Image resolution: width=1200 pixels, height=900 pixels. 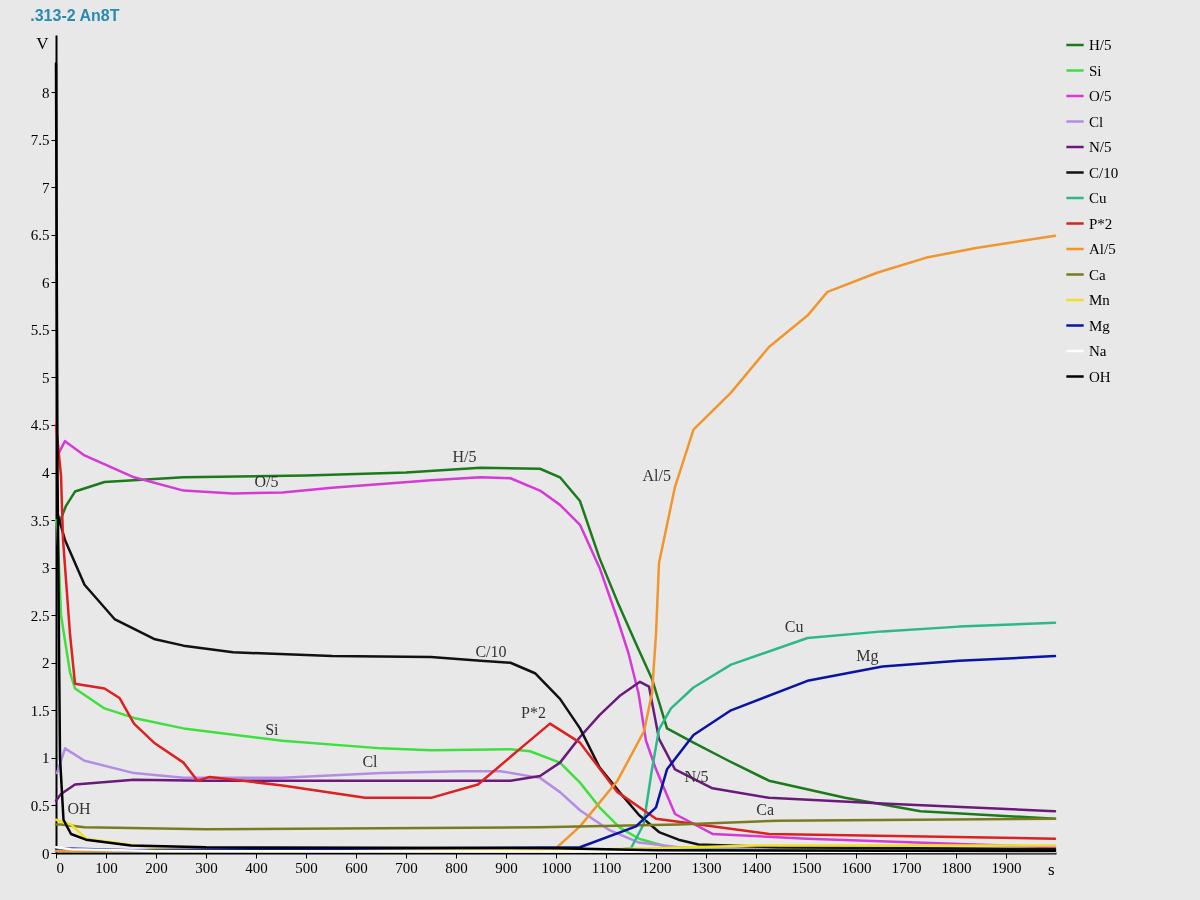 What do you see at coordinates (506, 867) in the screenshot?
I see `x-tick-label: 900` at bounding box center [506, 867].